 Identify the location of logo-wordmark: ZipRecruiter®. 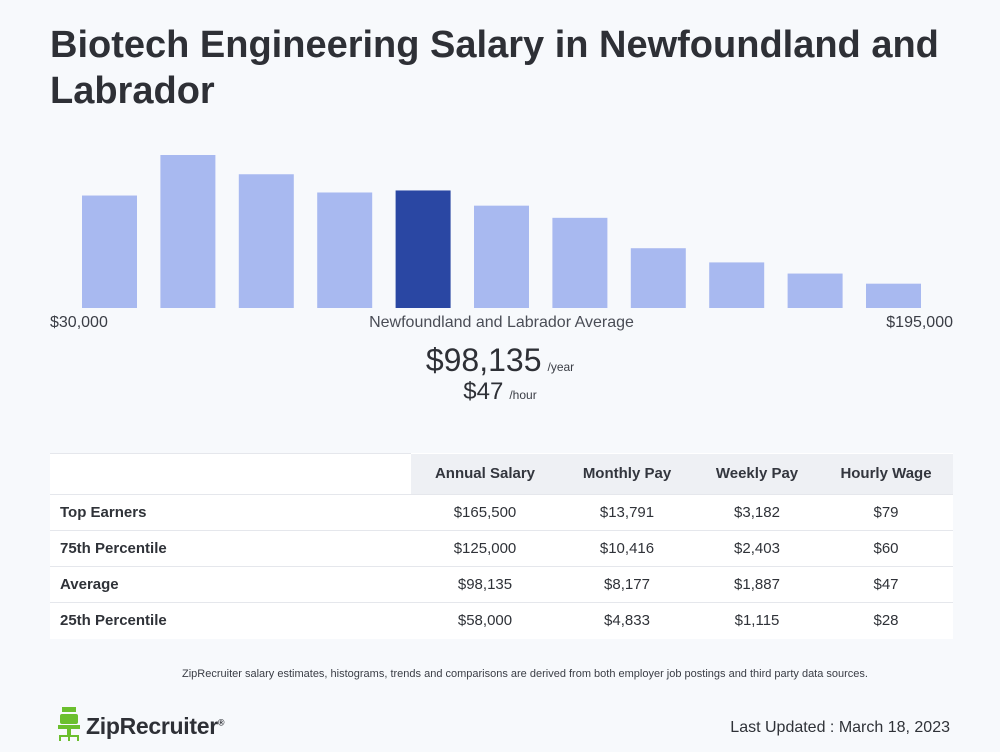
(155, 726).